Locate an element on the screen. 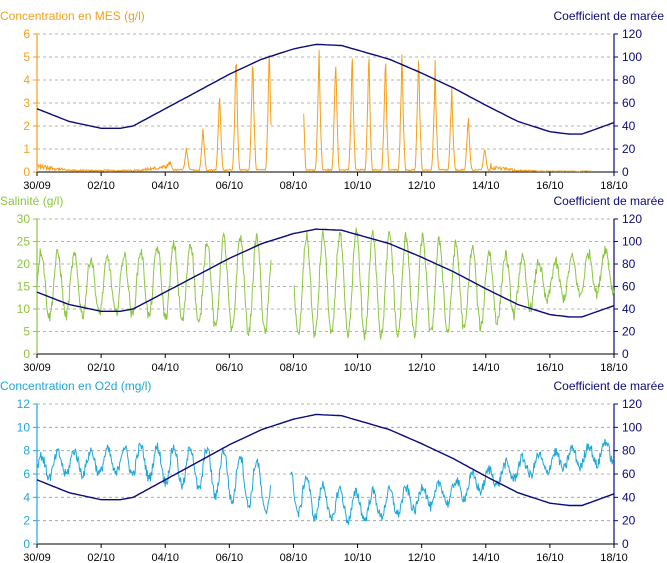 This screenshot has height=563, width=667. left-y-tick-label: 1 is located at coordinates (26, 149).